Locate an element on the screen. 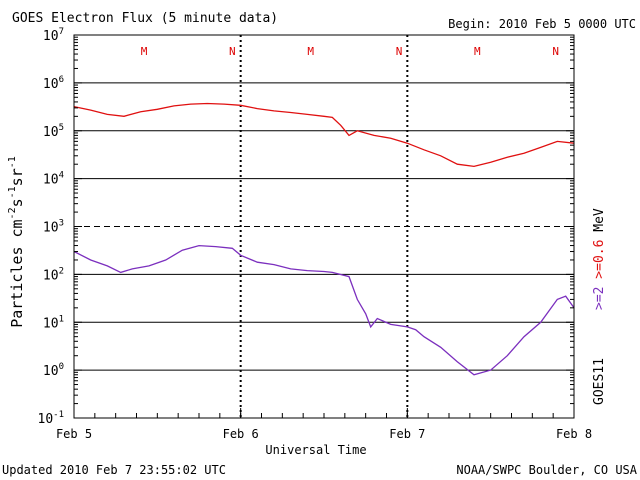 This screenshot has height=480, width=640. x-axis-label: Universal Time is located at coordinates (315, 450).